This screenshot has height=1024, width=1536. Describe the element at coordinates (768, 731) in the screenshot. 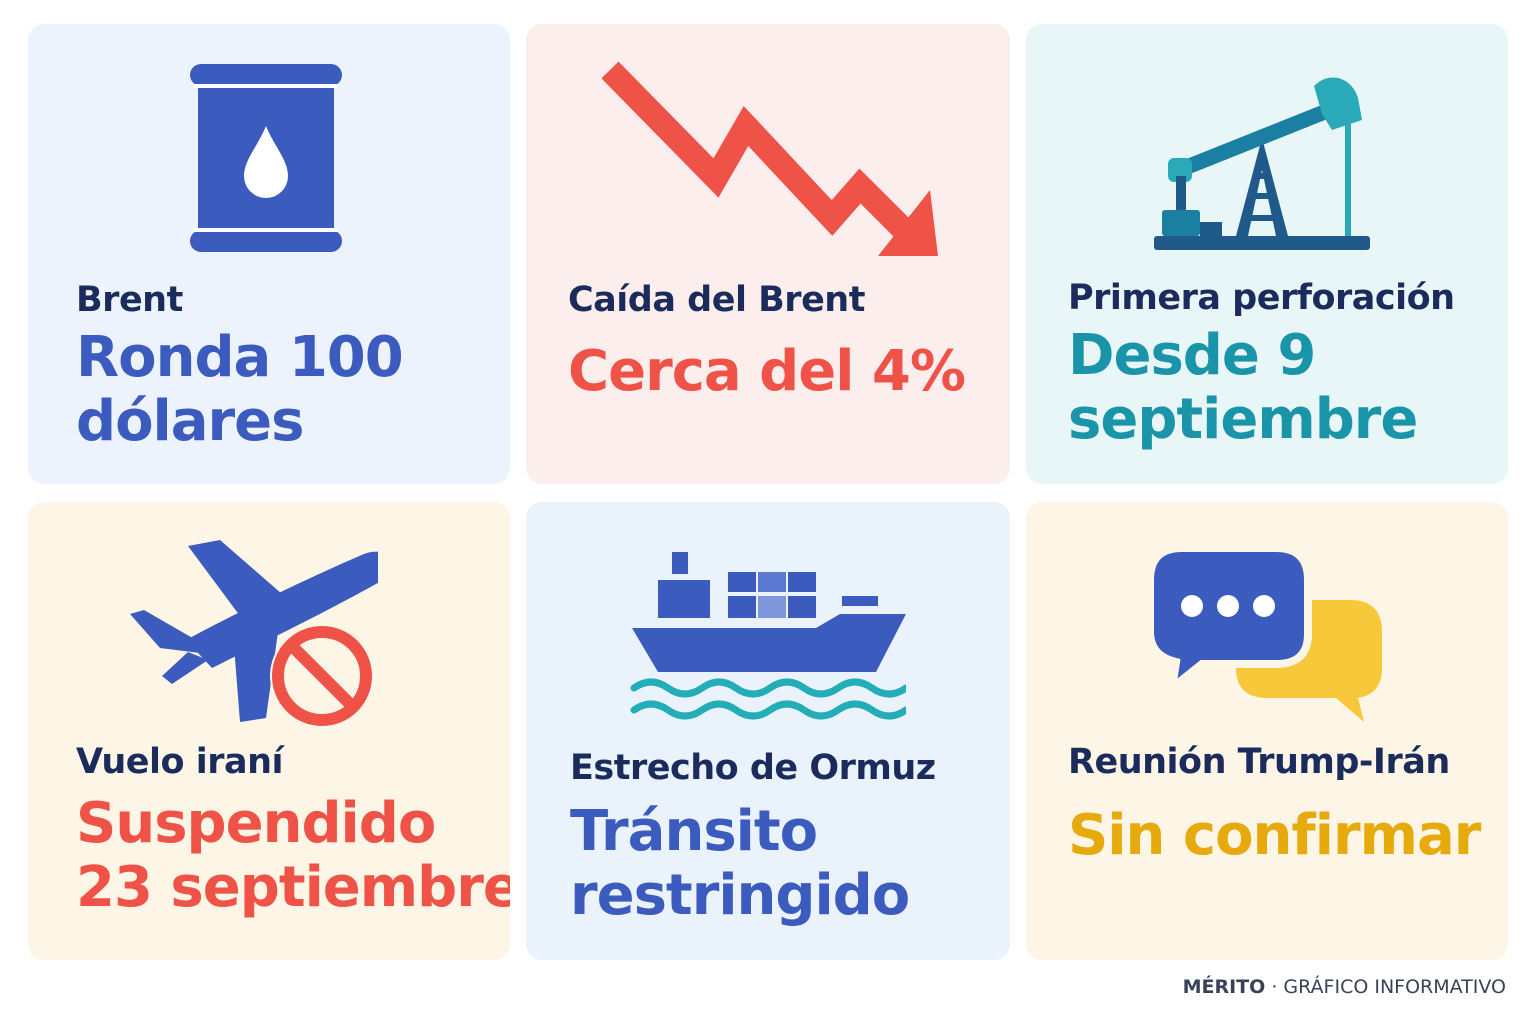

I see `card-hormuz-strait: Estrecho de Ormuz Tránsito restringido` at that location.